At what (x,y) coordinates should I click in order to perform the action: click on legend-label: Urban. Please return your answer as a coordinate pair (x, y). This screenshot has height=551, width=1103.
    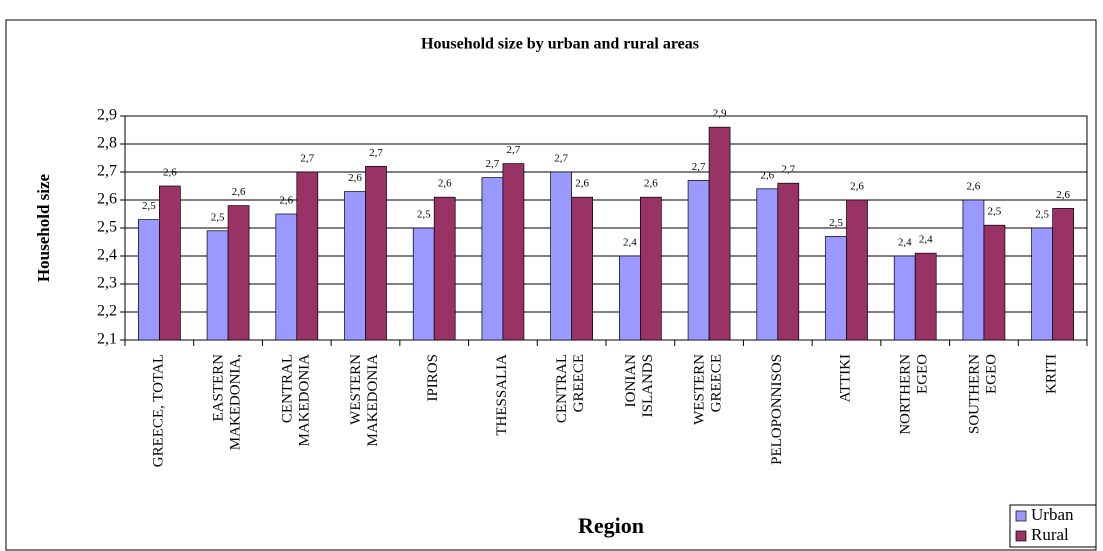
    Looking at the image, I should click on (1052, 514).